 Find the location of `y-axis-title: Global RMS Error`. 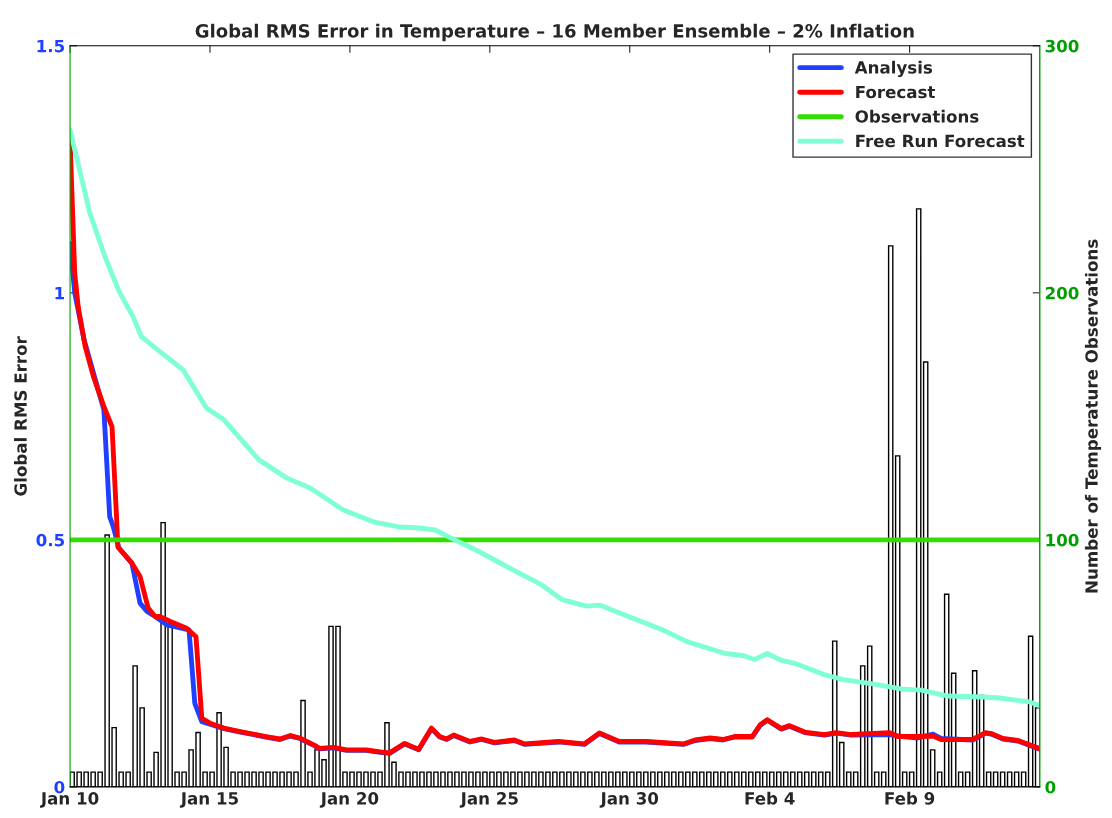

y-axis-title: Global RMS Error is located at coordinates (20, 416).